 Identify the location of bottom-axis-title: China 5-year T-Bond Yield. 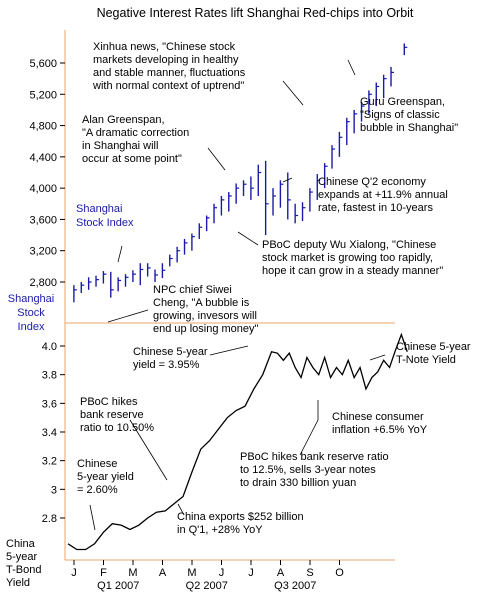
(23, 563).